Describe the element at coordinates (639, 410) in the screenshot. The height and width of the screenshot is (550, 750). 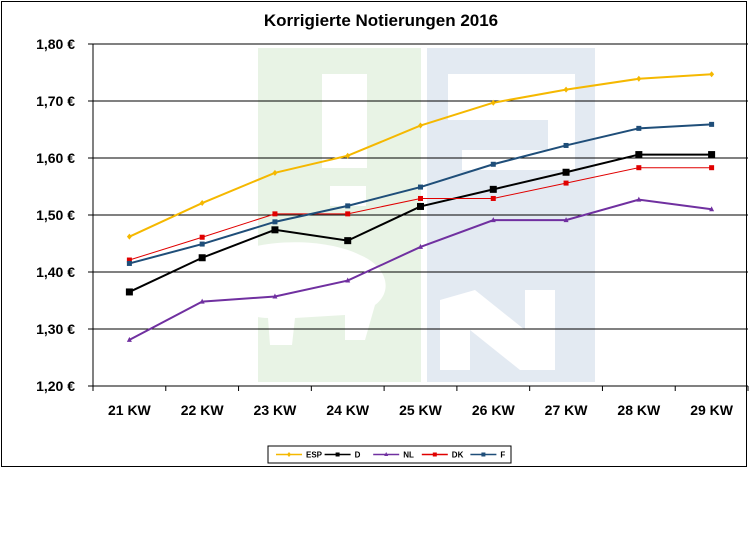
I see `x-tick-label: 28 KW` at that location.